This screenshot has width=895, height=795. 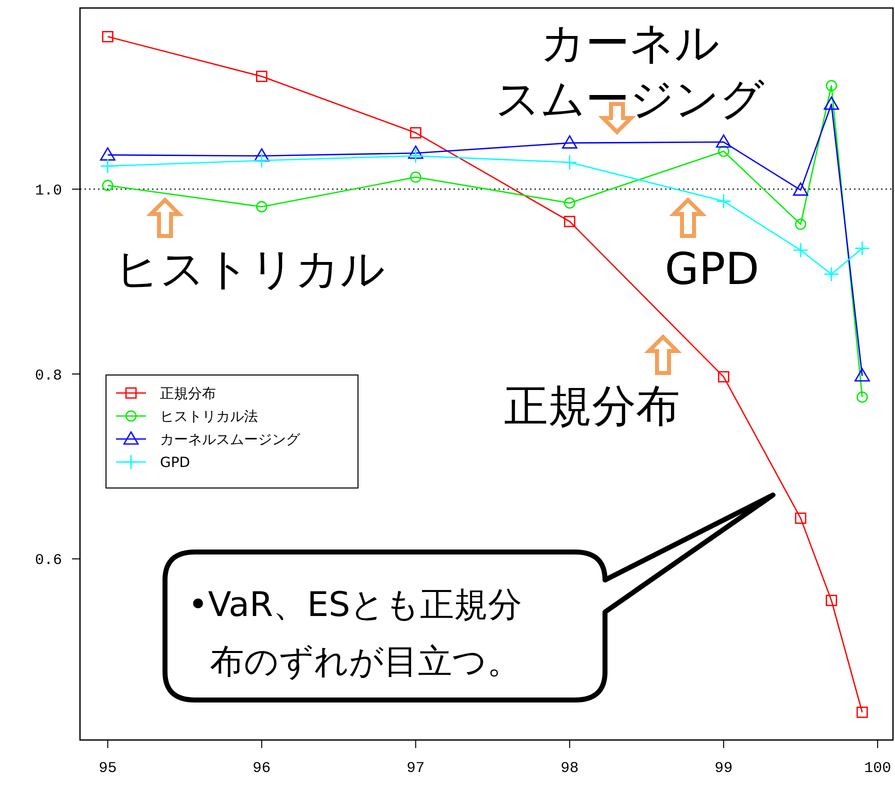 I want to click on annotation: ヒストリカル, so click(x=250, y=269).